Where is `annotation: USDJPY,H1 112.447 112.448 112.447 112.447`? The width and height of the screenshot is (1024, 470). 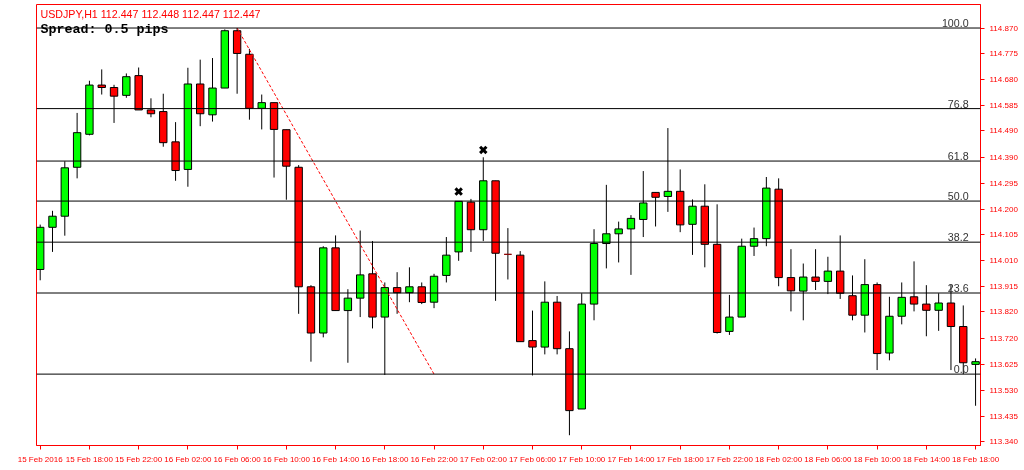
annotation: USDJPY,H1 112.447 112.448 112.447 112.447 is located at coordinates (150, 13).